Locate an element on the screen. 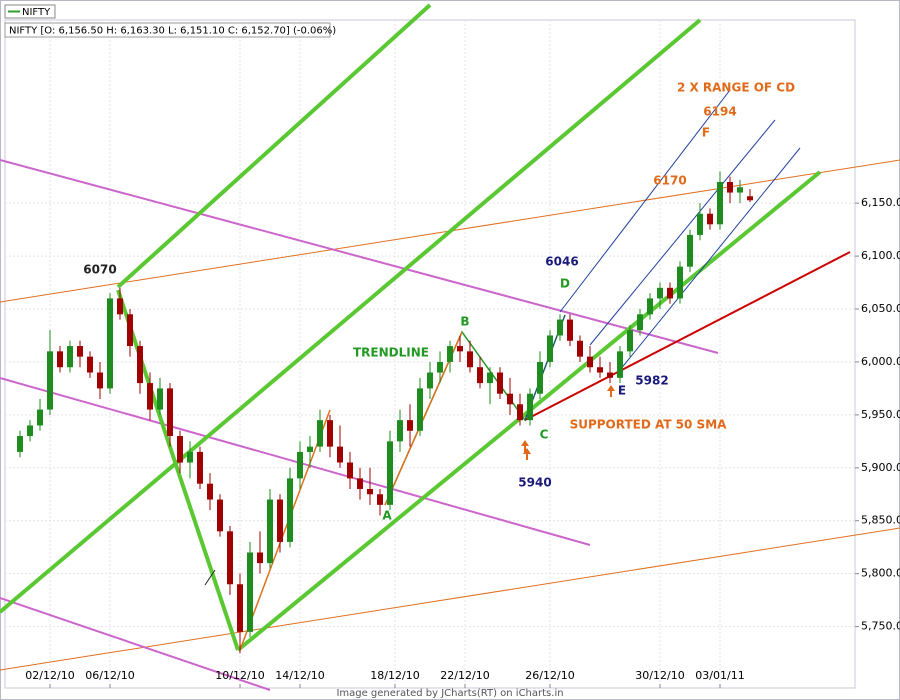  x-tick-label: 18/12/10 is located at coordinates (394, 675).